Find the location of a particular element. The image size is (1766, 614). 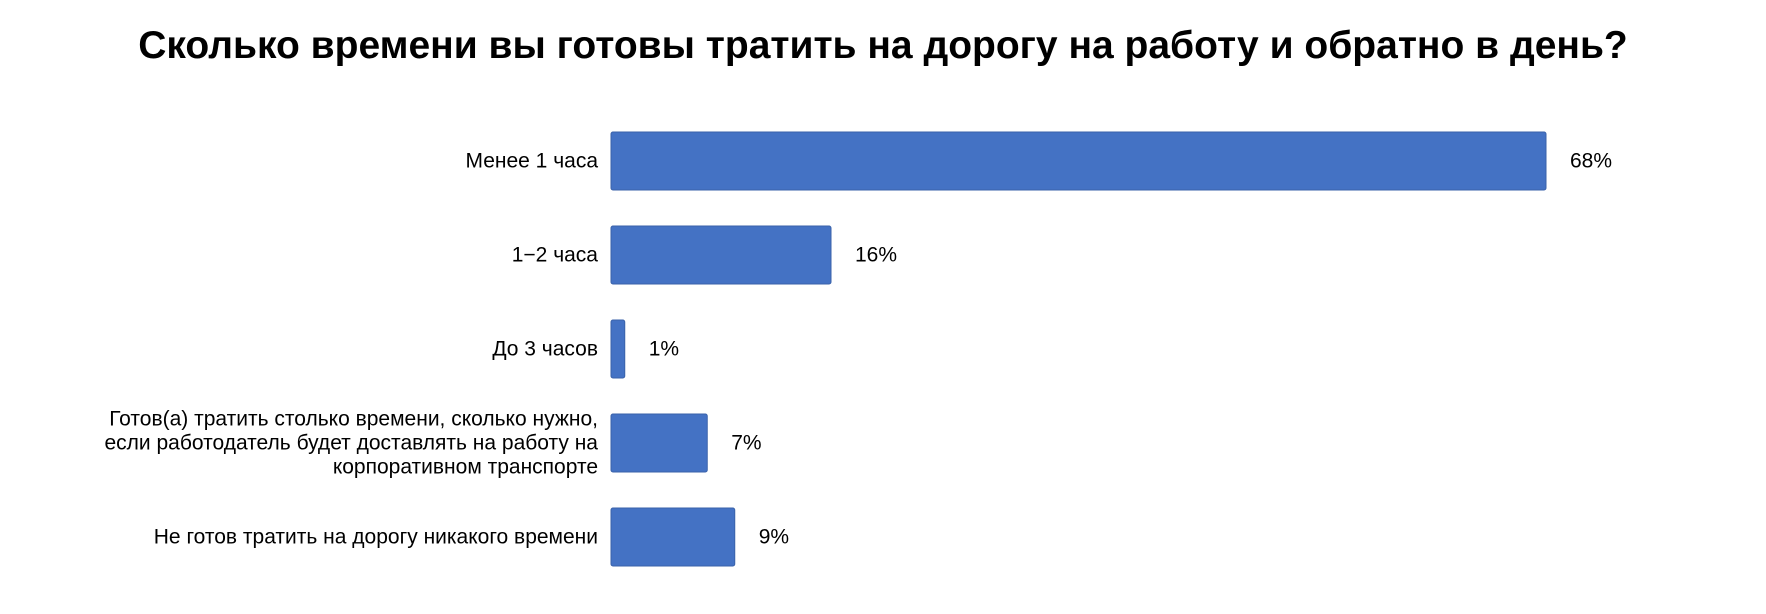

value-label-2: 1% is located at coordinates (664, 349).